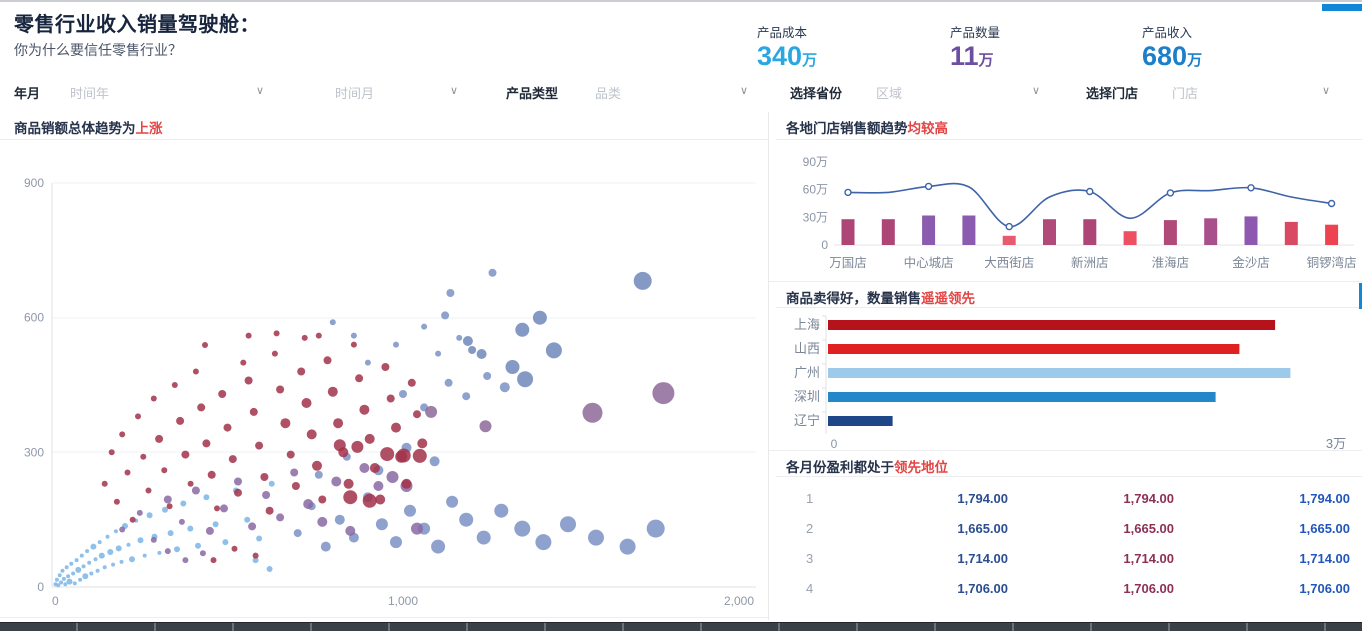  I want to click on store-dropdown: 门店, so click(1185, 93).